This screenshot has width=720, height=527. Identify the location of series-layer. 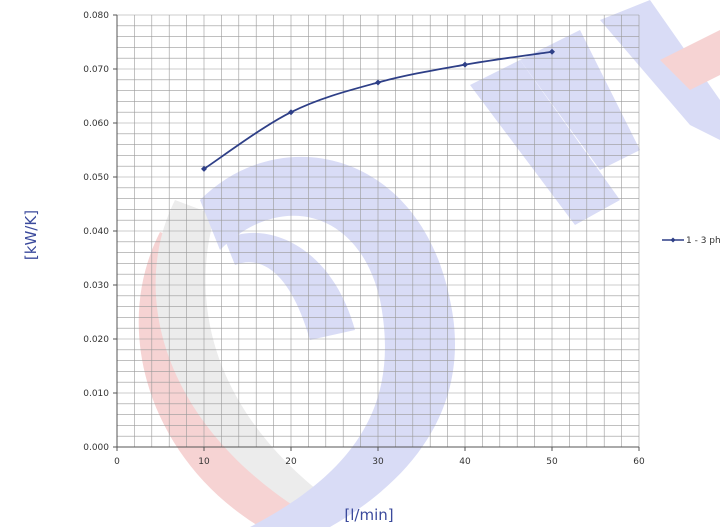
(378, 110).